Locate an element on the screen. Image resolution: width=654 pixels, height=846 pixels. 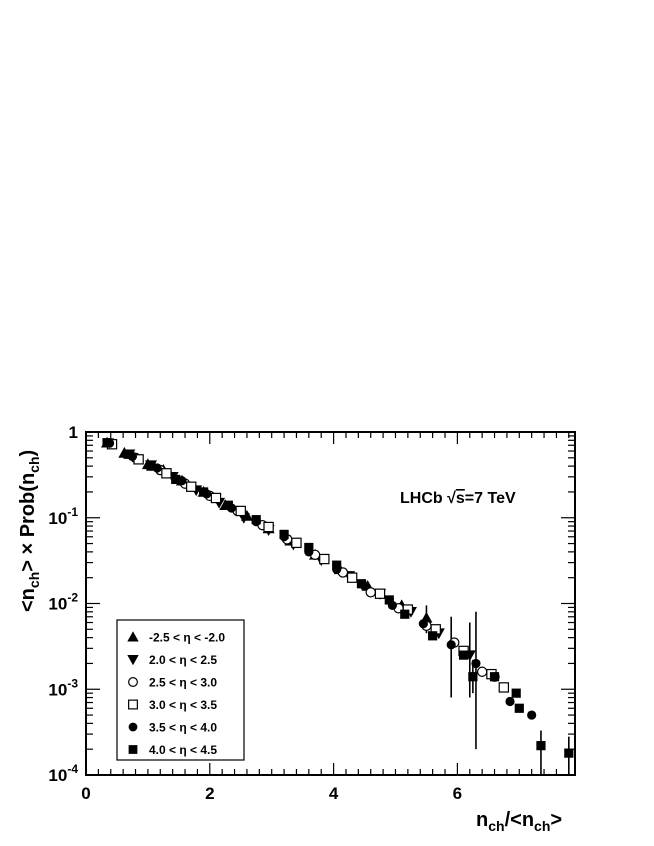
legend-label: 2.0 < η < 2.5 is located at coordinates (183, 660).